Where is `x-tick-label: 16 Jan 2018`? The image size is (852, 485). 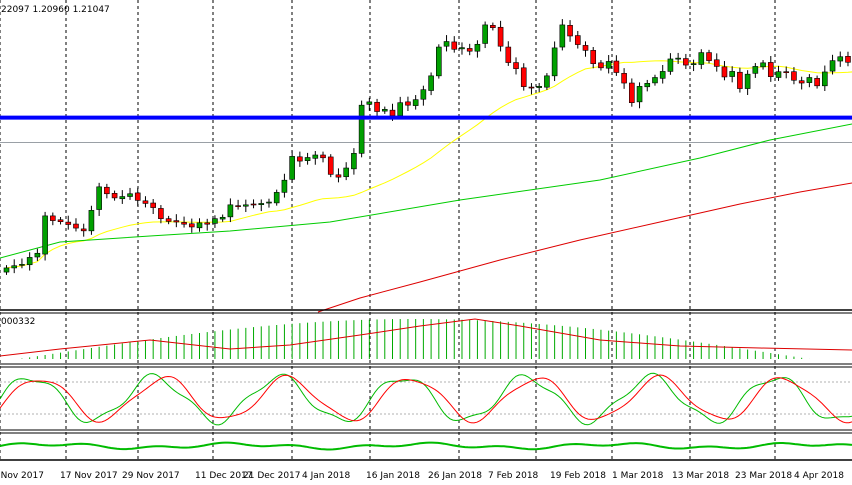
x-tick-label: 16 Jan 2018 is located at coordinates (393, 476).